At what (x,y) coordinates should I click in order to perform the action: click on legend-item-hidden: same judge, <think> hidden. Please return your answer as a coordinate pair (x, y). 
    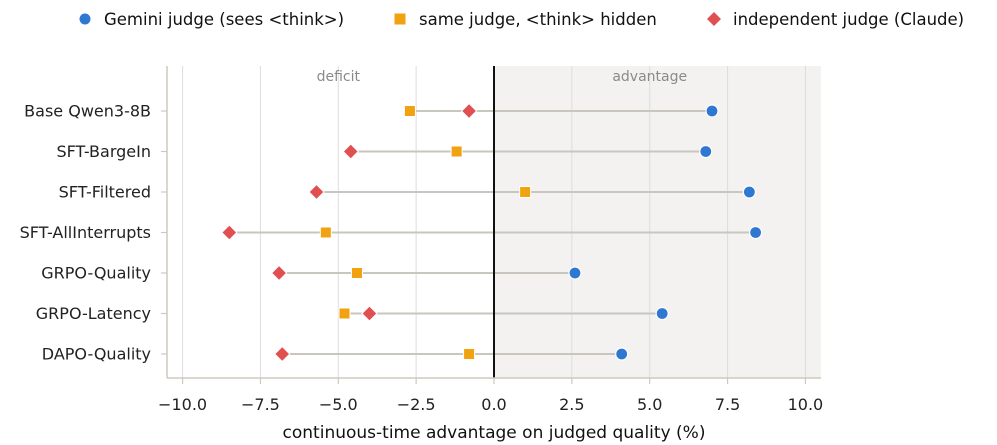
    Looking at the image, I should click on (525, 19).